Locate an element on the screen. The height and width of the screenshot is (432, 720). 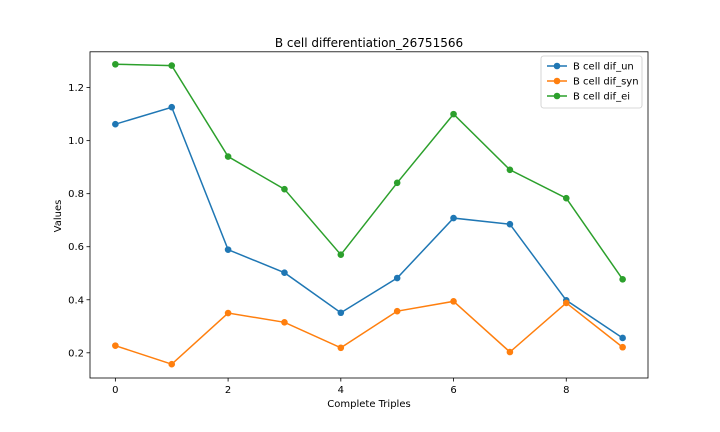
y-tick-label: 0.8 is located at coordinates (76, 194).